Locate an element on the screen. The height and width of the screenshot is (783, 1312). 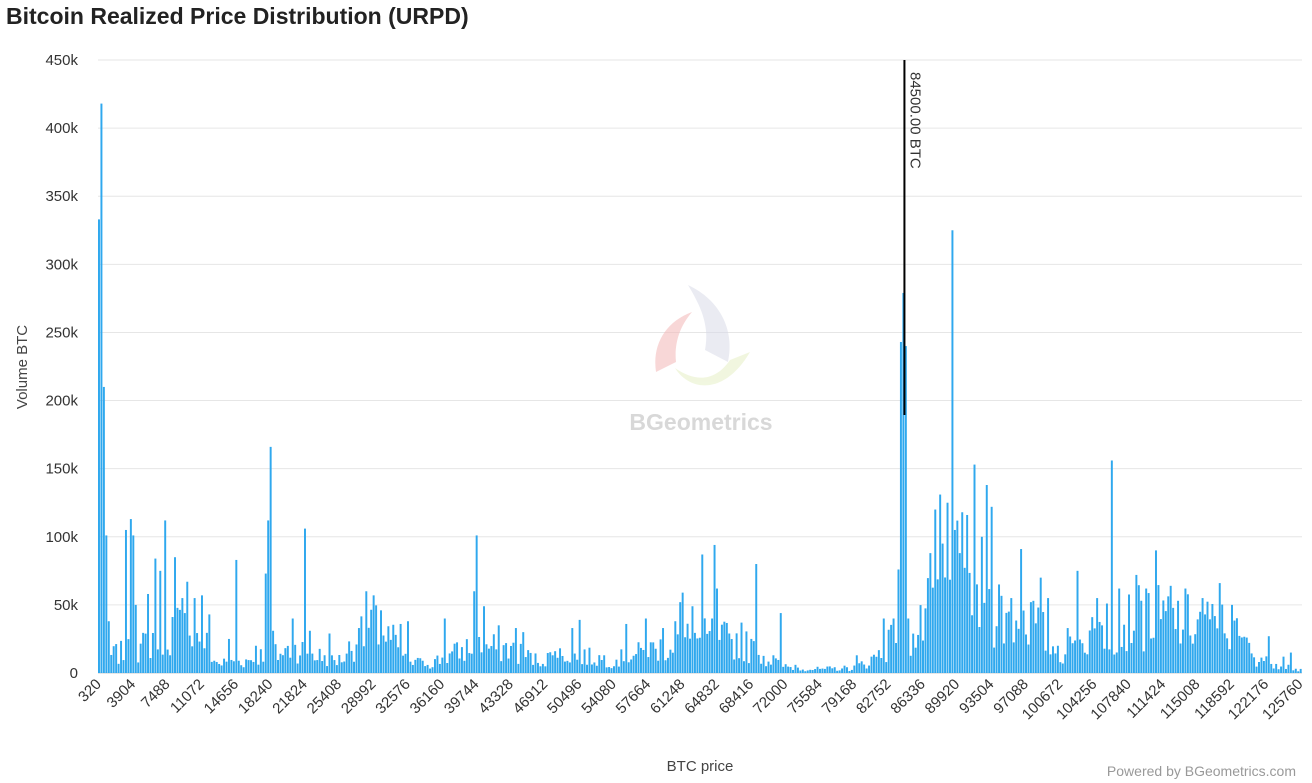
x-tick-label: 93504 is located at coordinates (977, 697).